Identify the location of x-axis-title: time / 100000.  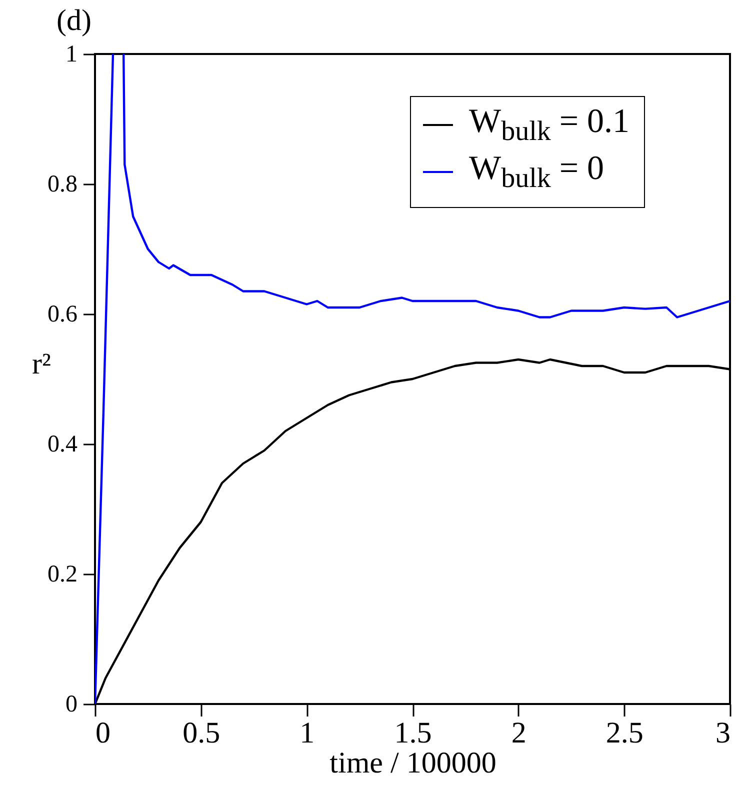
(413, 763).